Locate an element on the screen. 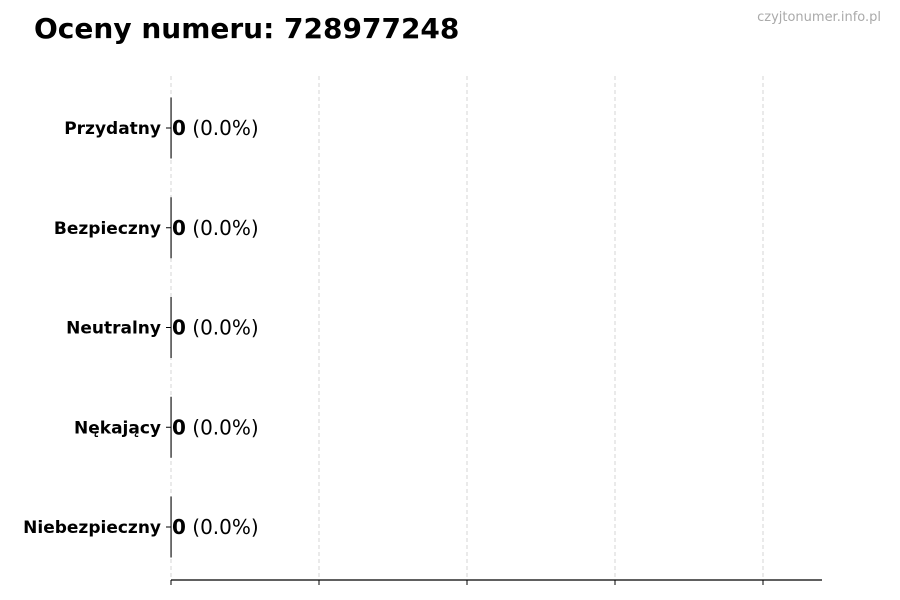 This screenshot has height=600, width=900. y-tick-label: Bezpieczny is located at coordinates (107, 229).